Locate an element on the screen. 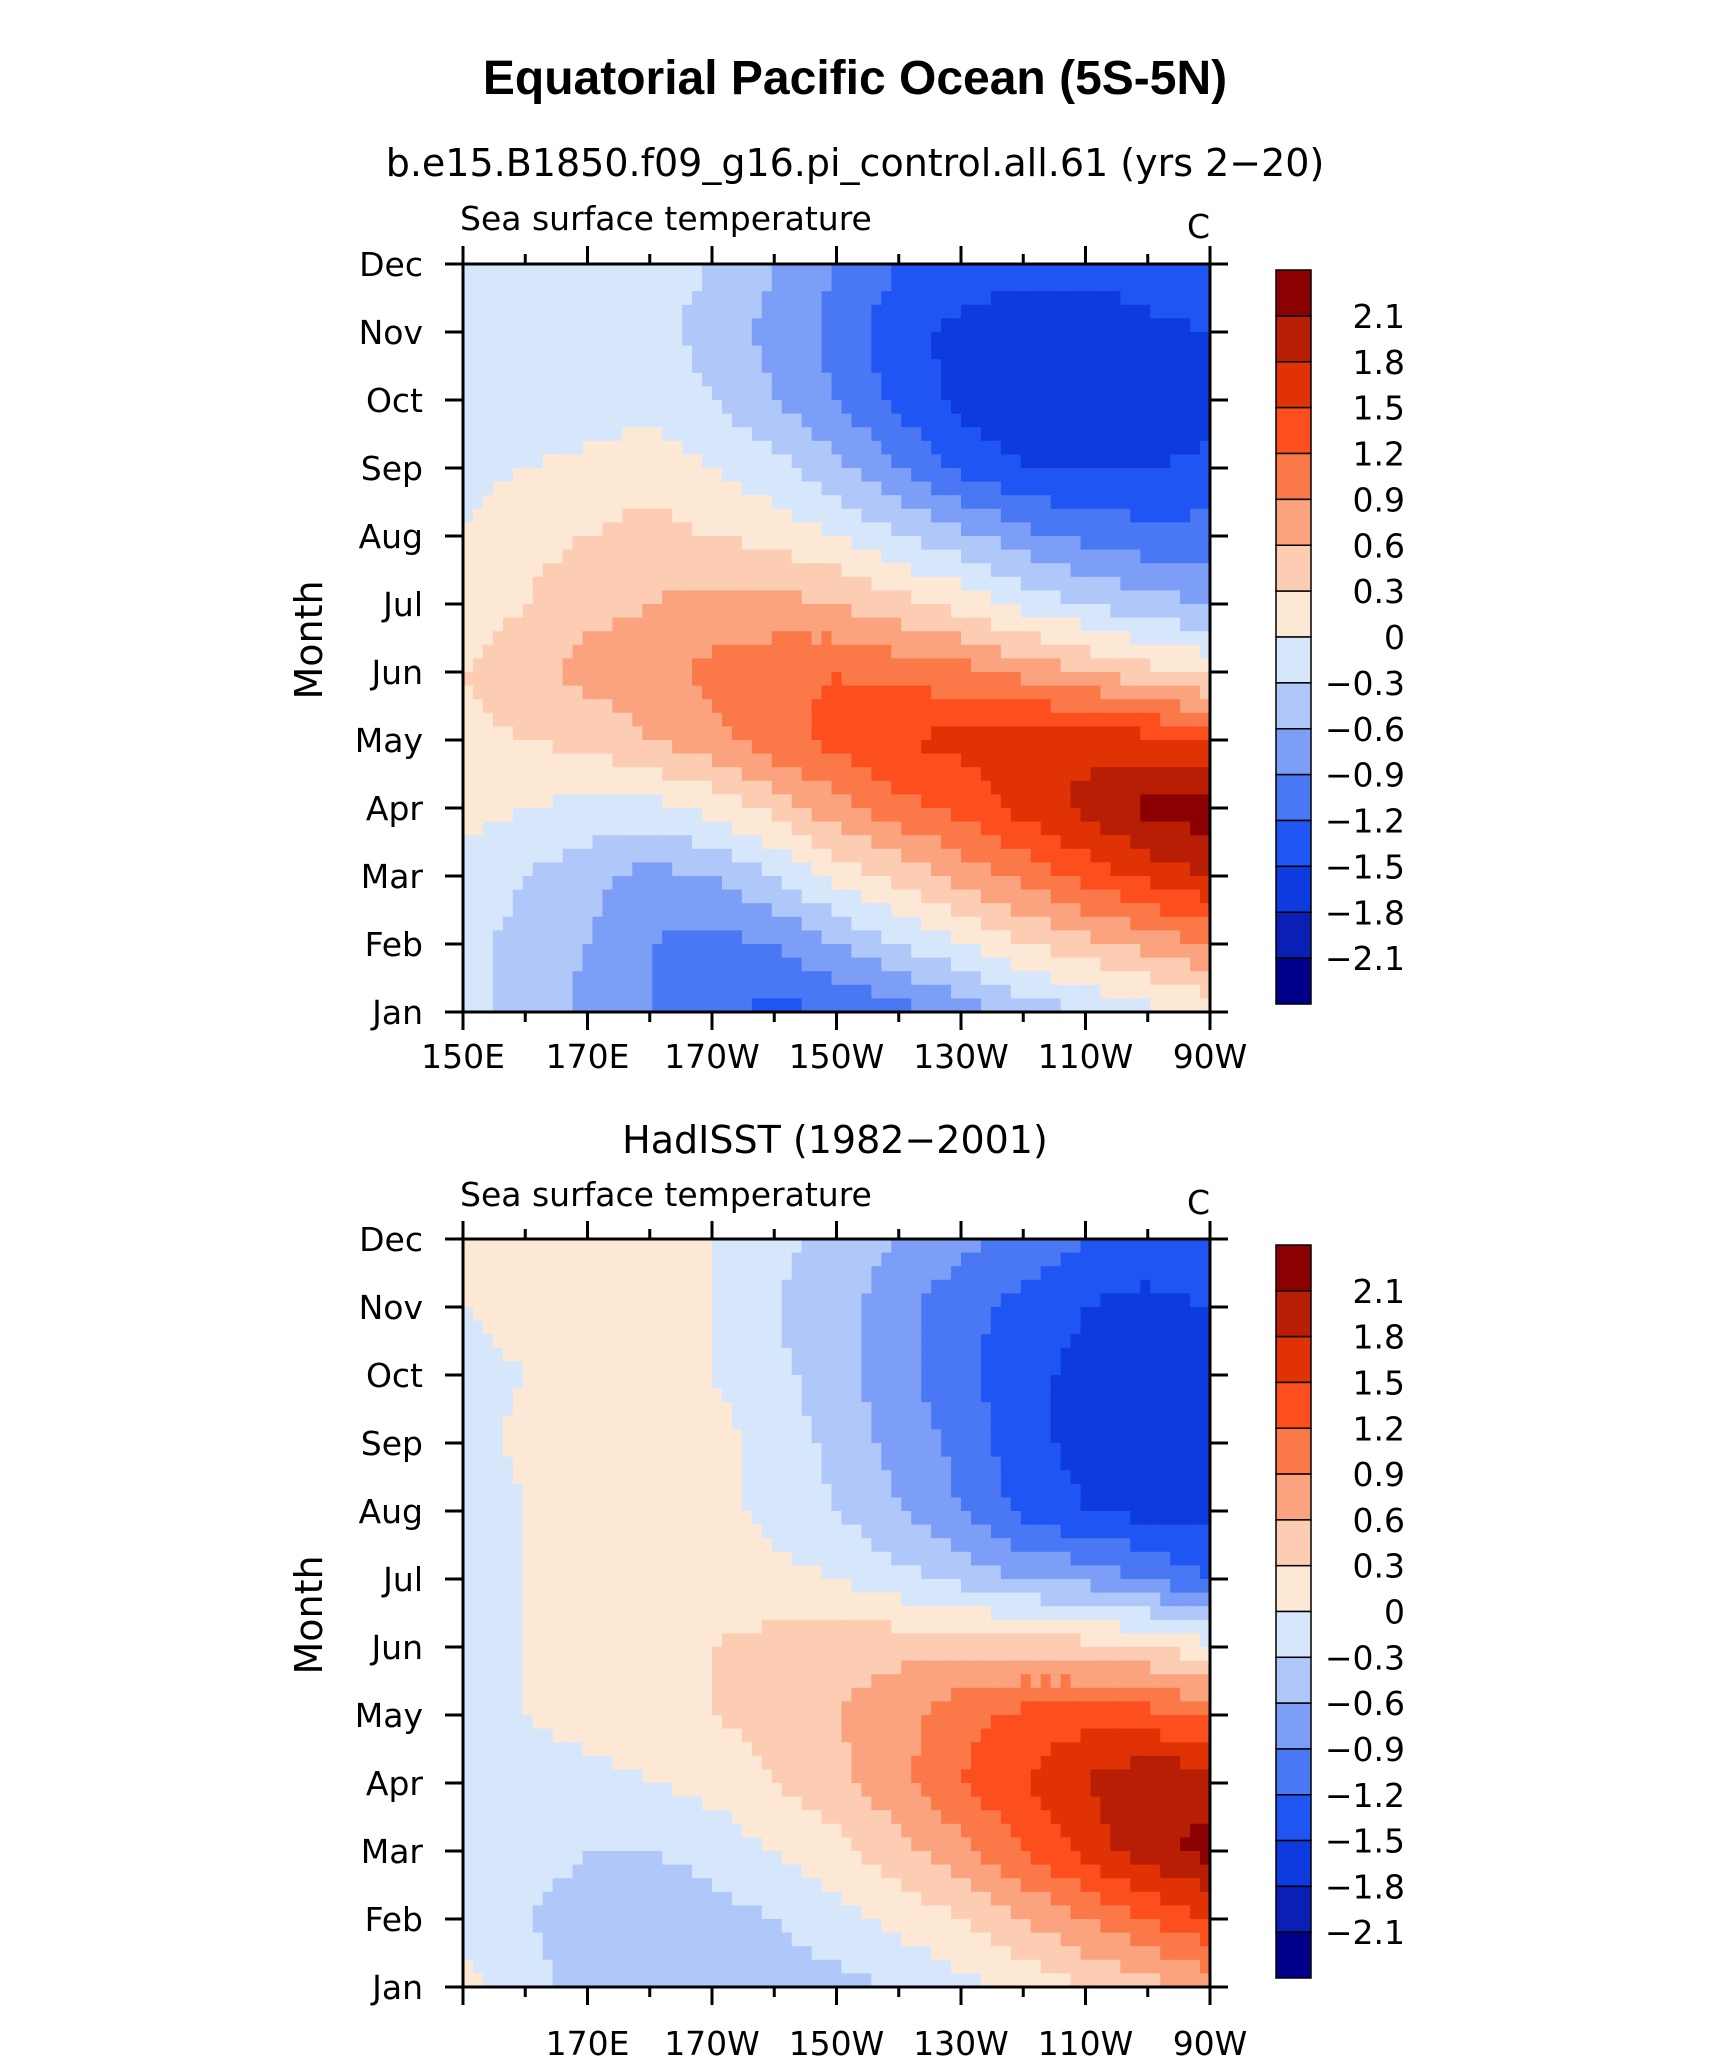  colorbar-label: −1.2 is located at coordinates (1365, 821).